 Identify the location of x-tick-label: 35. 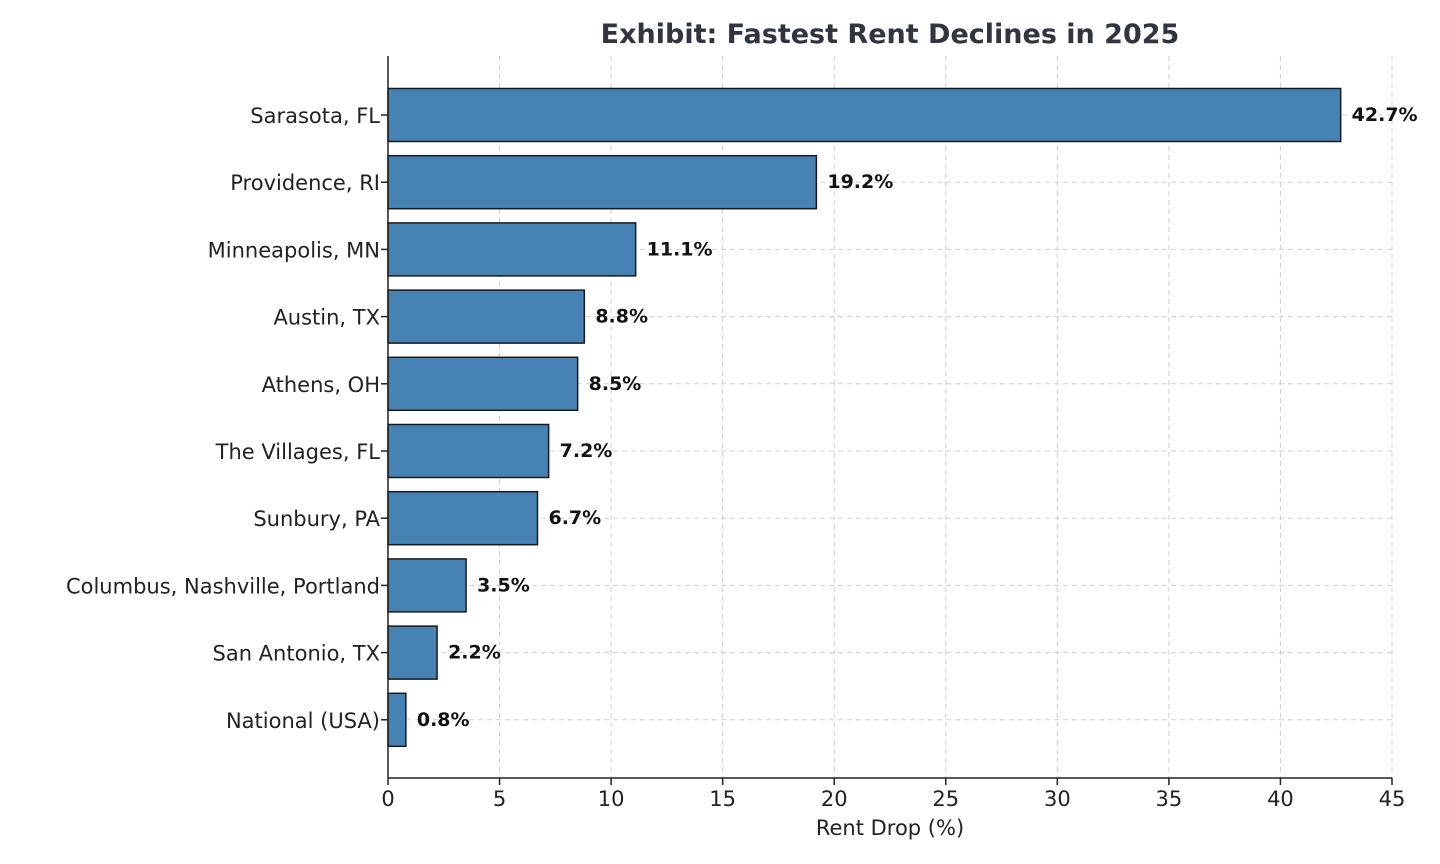
(1169, 799).